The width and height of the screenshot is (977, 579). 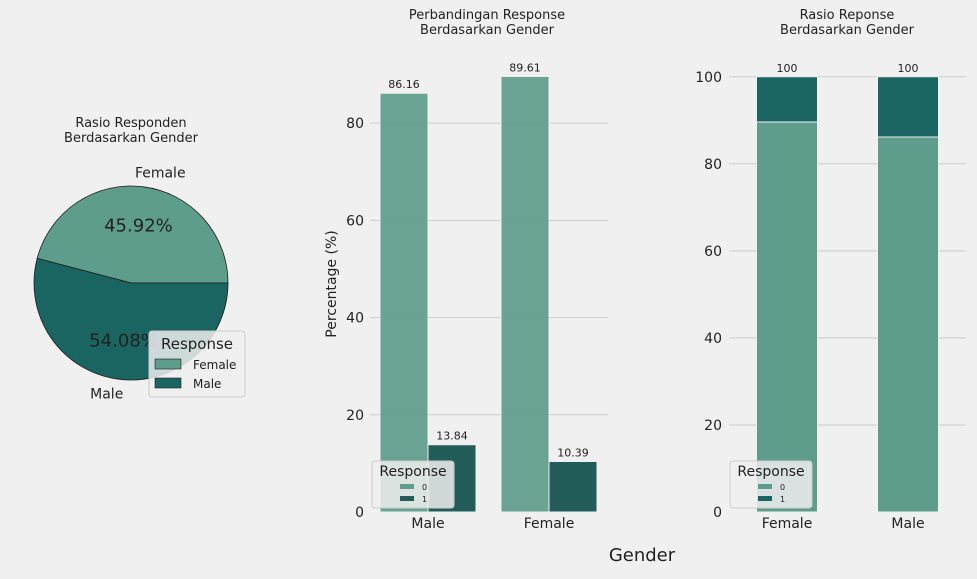 I want to click on bar-y-tick-label: 0, so click(x=359, y=513).